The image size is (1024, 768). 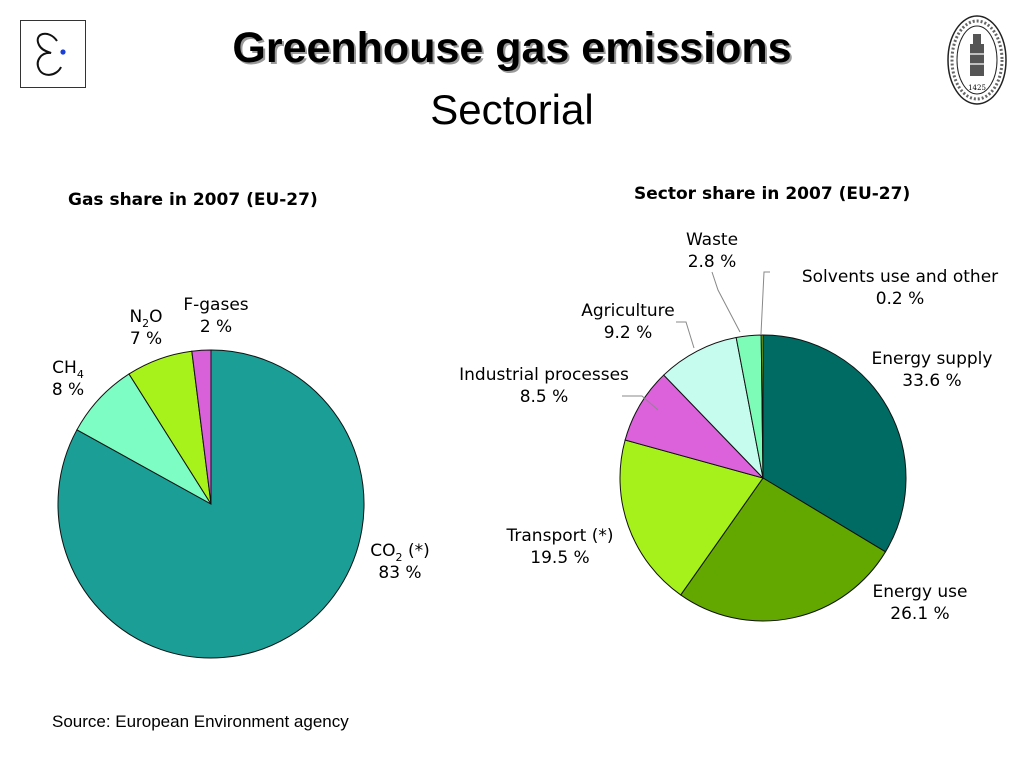 What do you see at coordinates (544, 386) in the screenshot?
I see `sector-label-3: Industrial processes 8.5 %` at bounding box center [544, 386].